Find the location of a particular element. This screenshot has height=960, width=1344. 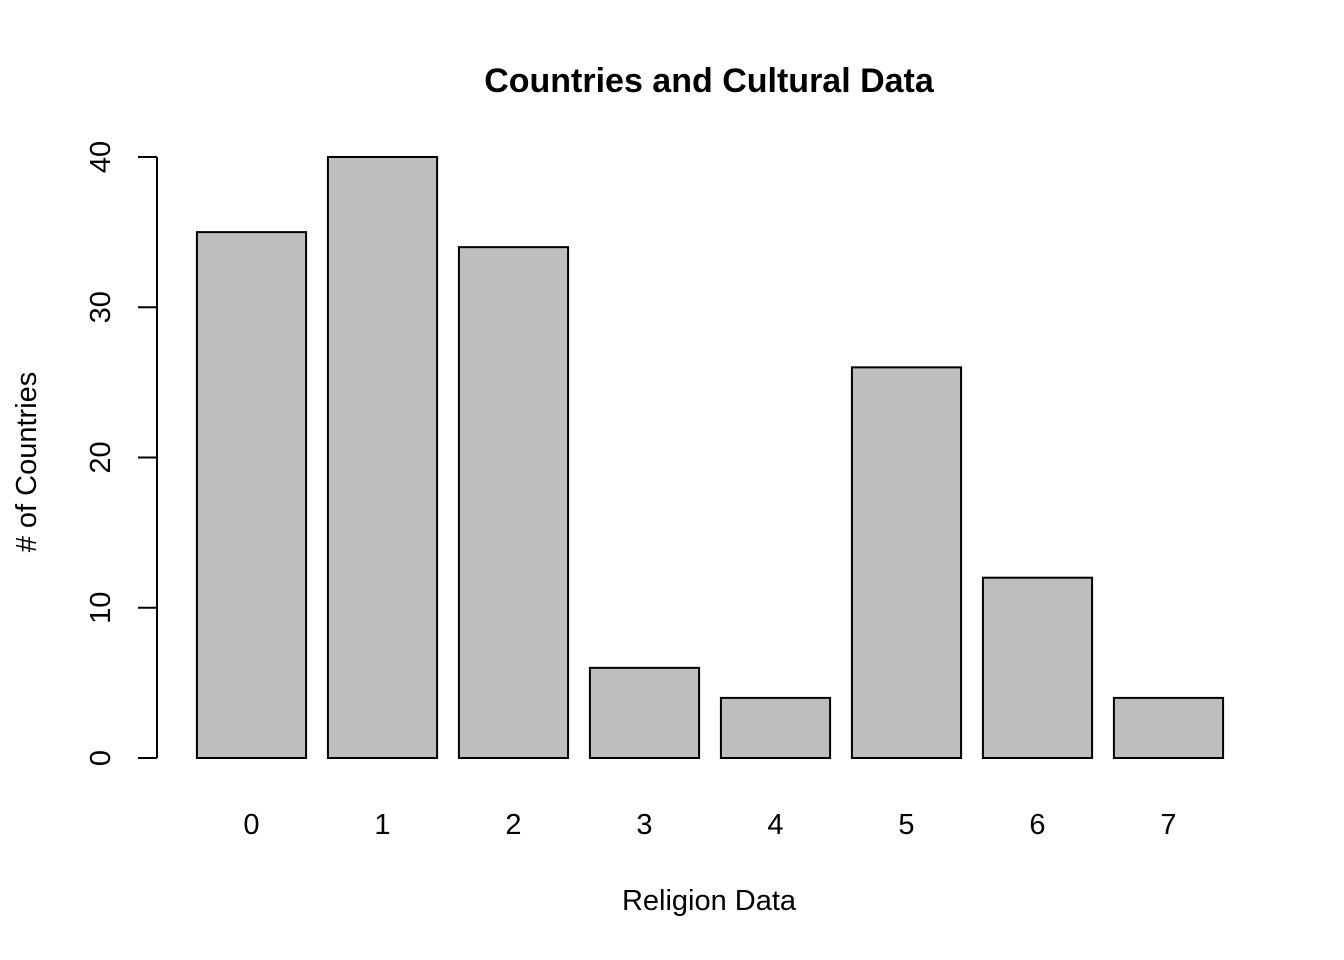

y-tick-label-20: 20 is located at coordinates (101, 457).